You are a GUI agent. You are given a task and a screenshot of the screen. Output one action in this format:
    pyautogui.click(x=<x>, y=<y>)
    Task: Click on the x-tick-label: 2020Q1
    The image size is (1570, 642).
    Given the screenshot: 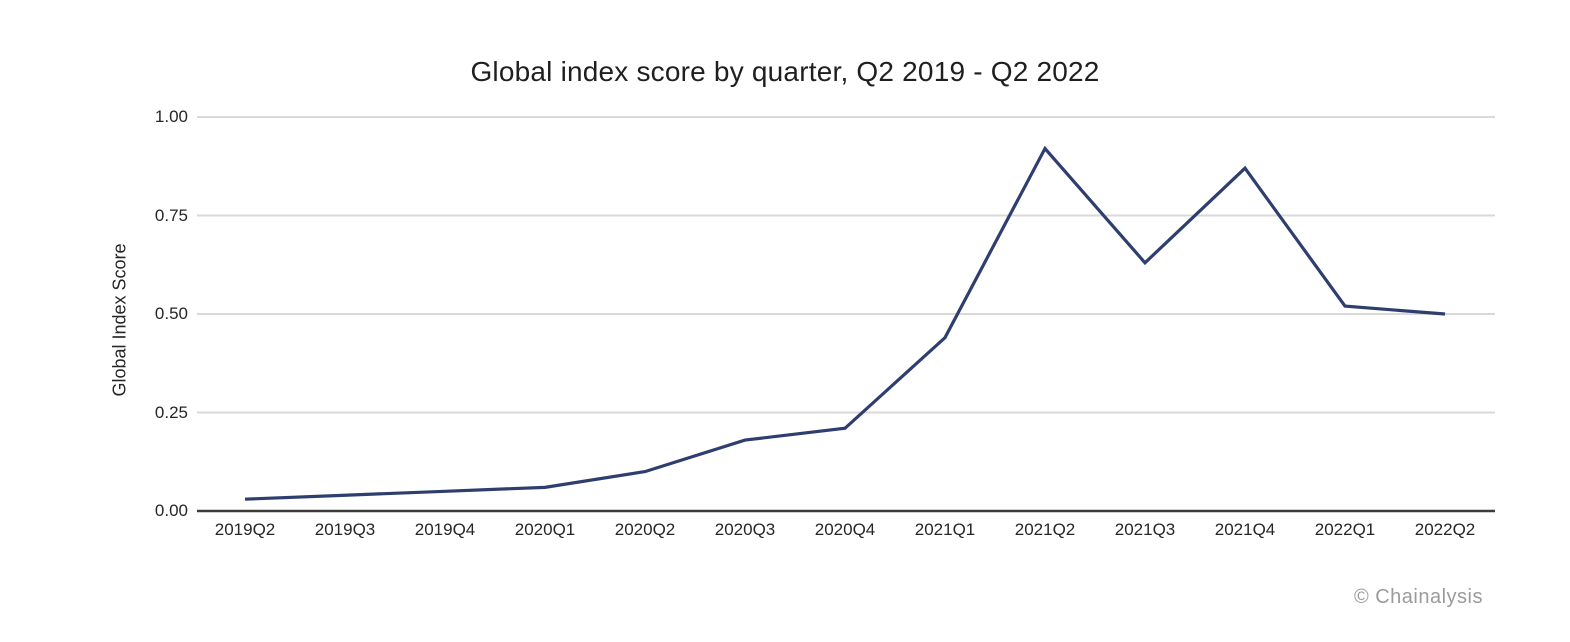 What is the action you would take?
    pyautogui.click(x=545, y=529)
    